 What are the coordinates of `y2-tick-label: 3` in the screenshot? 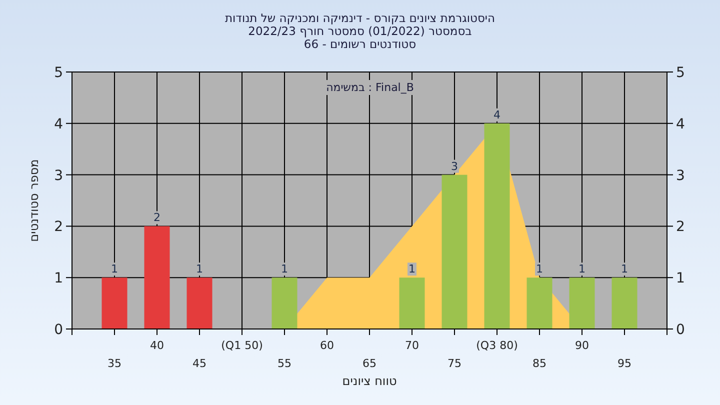 It's located at (680, 176).